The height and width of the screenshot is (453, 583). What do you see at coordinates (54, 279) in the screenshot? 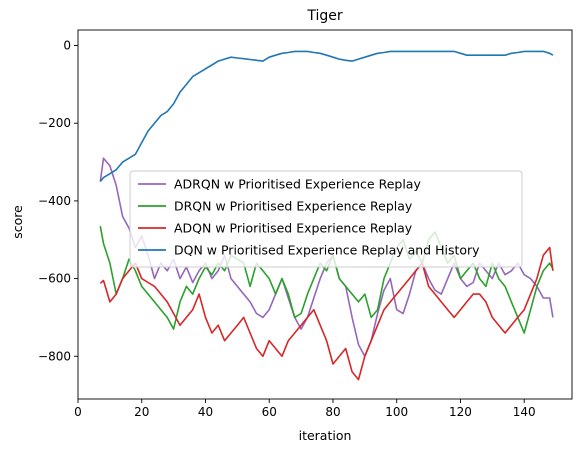
I see `y-tick-label: −600` at bounding box center [54, 279].